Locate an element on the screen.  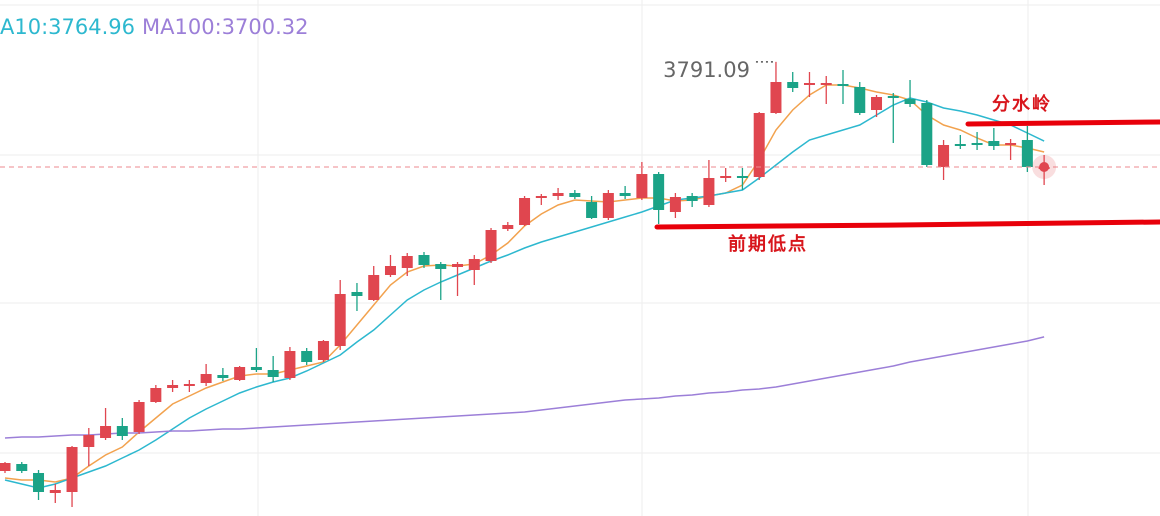
legend-entry: A10:3764.96 is located at coordinates (67, 27).